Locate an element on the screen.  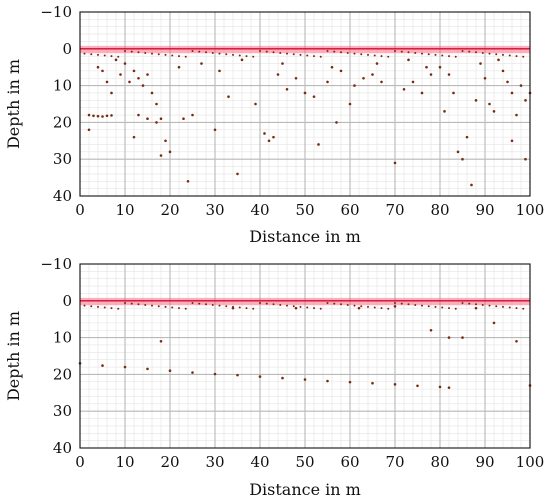
top-surface-band is located at coordinates (305, 51).